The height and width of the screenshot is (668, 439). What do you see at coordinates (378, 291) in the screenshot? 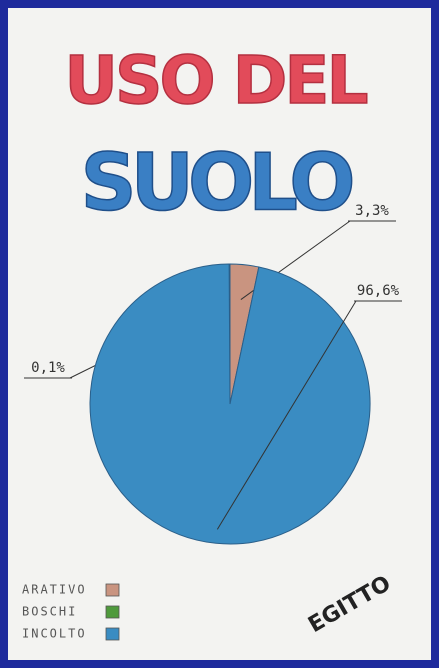
I see `data-label: 96,6%` at bounding box center [378, 291].